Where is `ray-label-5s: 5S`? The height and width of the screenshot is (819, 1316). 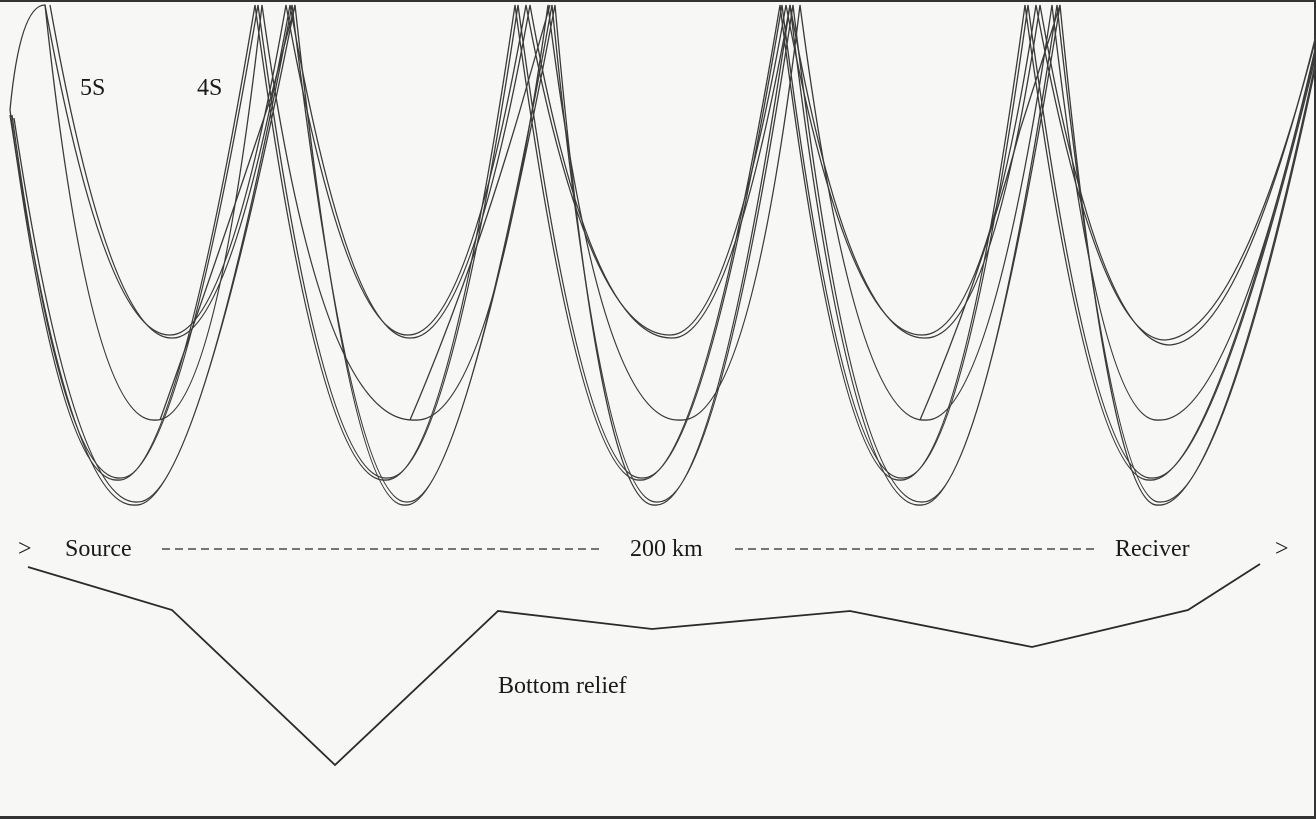
ray-label-5s: 5S is located at coordinates (92, 88).